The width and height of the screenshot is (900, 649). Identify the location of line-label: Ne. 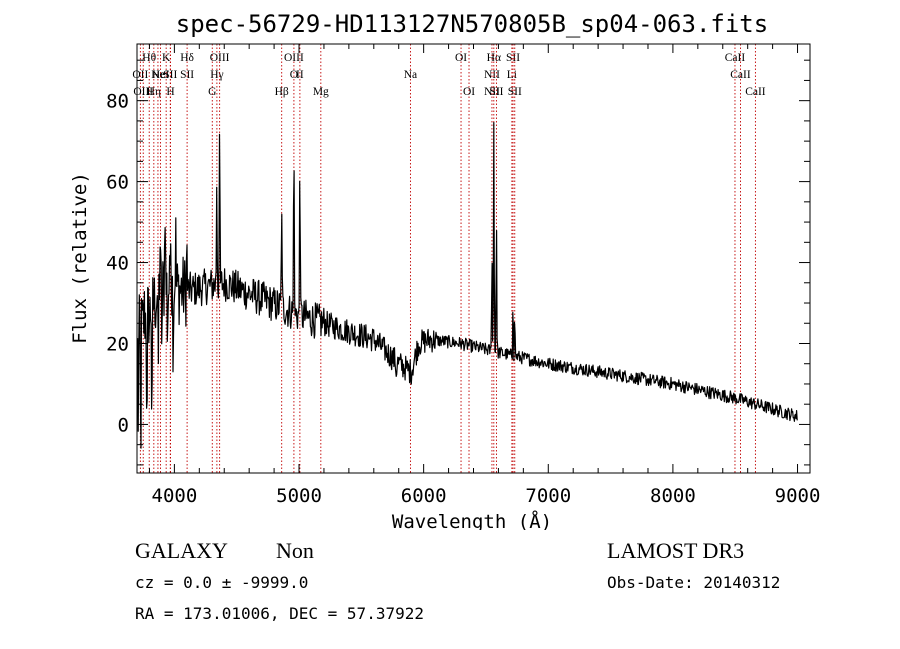
(157, 75).